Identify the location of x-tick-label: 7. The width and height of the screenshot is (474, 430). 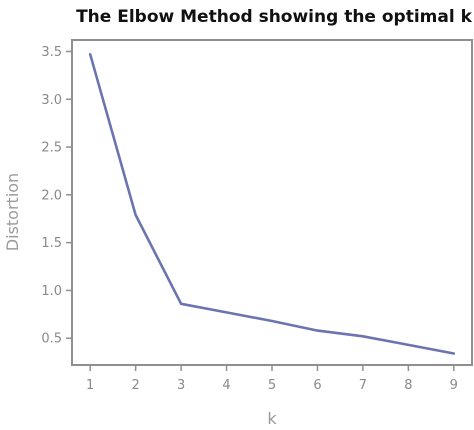
(363, 385).